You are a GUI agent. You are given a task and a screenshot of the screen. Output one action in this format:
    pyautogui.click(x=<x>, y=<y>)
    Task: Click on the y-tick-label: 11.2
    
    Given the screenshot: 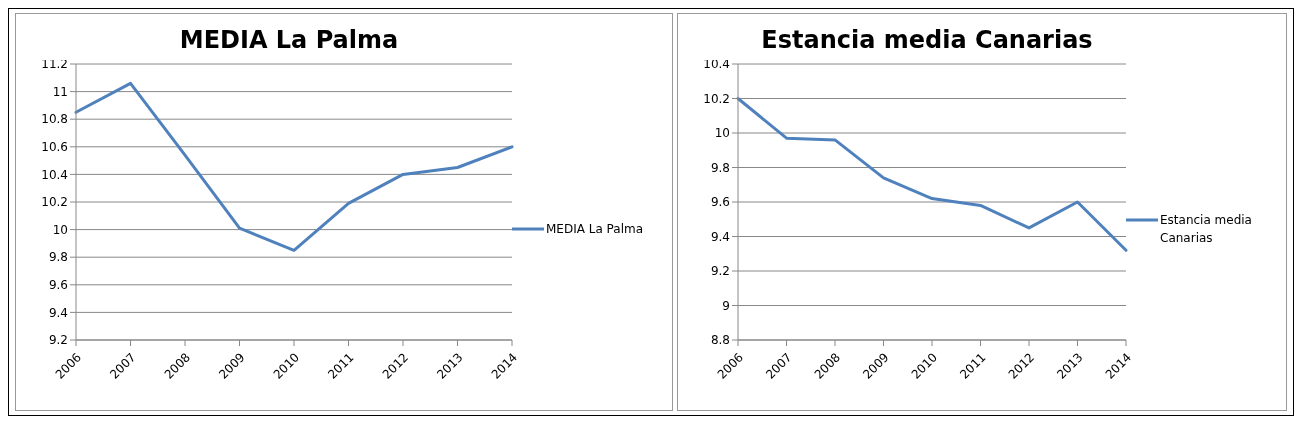 What is the action you would take?
    pyautogui.click(x=54, y=64)
    